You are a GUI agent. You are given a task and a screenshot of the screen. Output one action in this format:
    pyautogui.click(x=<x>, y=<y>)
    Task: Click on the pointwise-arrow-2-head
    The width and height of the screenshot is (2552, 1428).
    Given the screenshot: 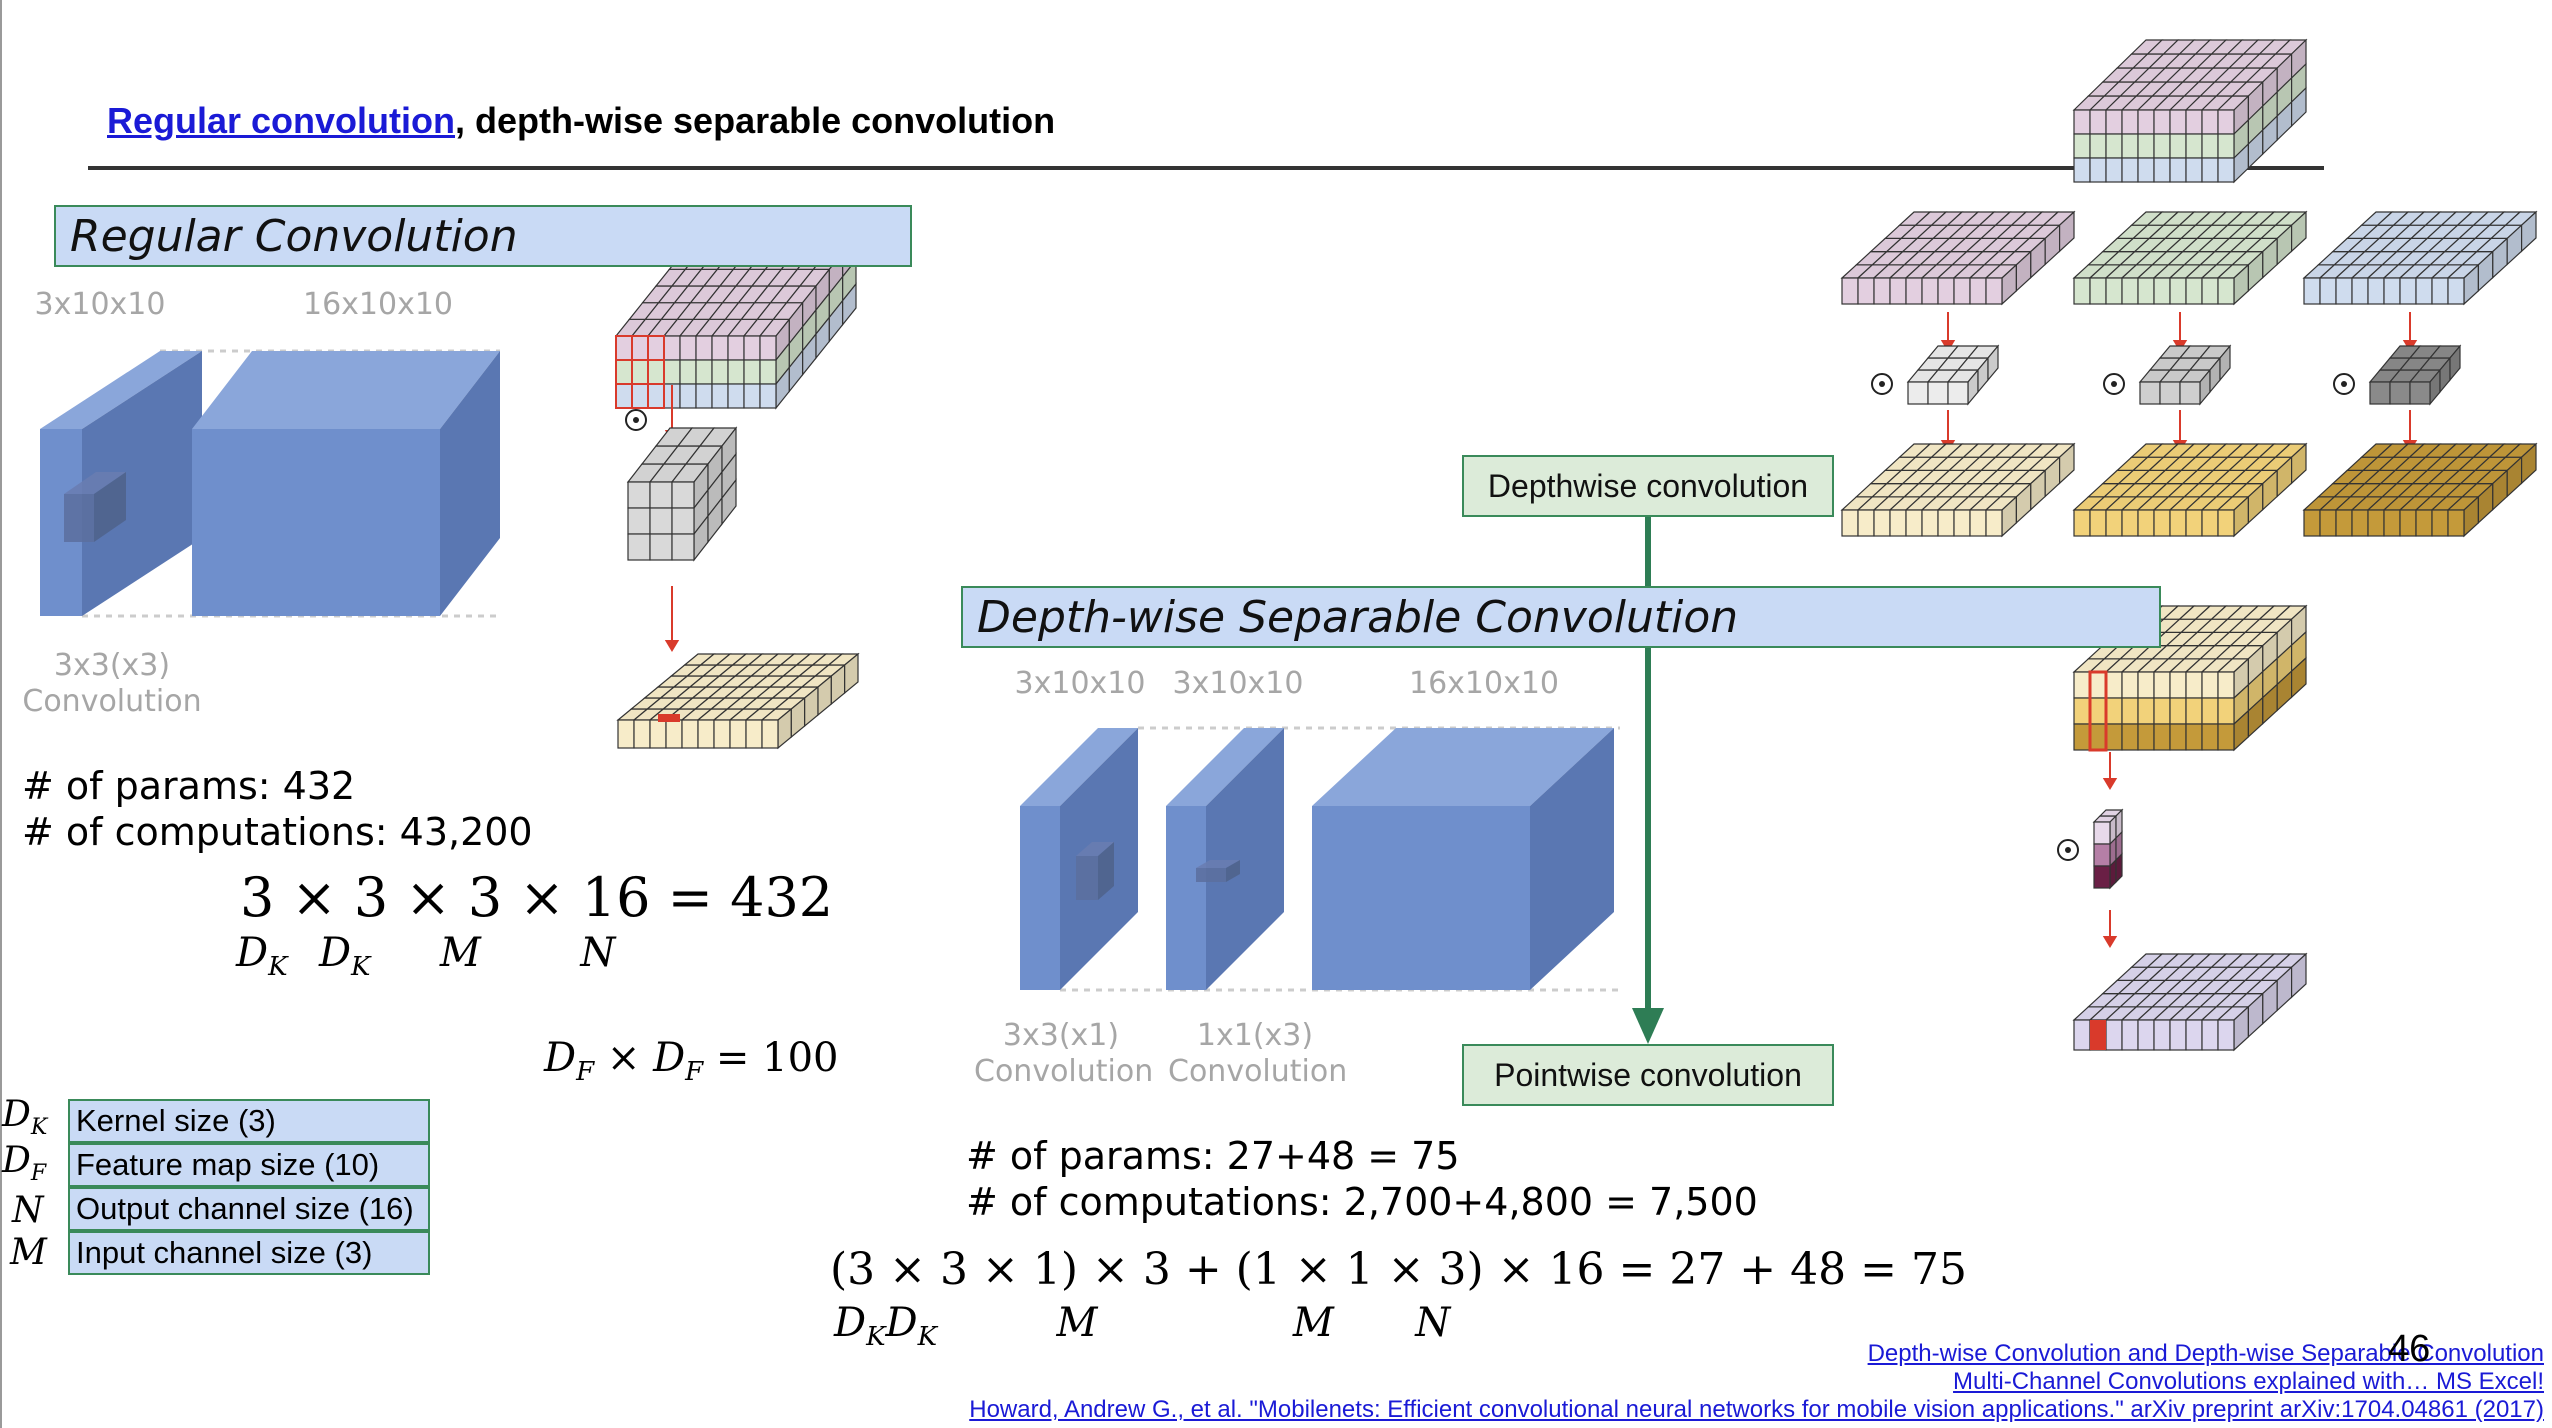 What is the action you would take?
    pyautogui.click(x=2110, y=942)
    